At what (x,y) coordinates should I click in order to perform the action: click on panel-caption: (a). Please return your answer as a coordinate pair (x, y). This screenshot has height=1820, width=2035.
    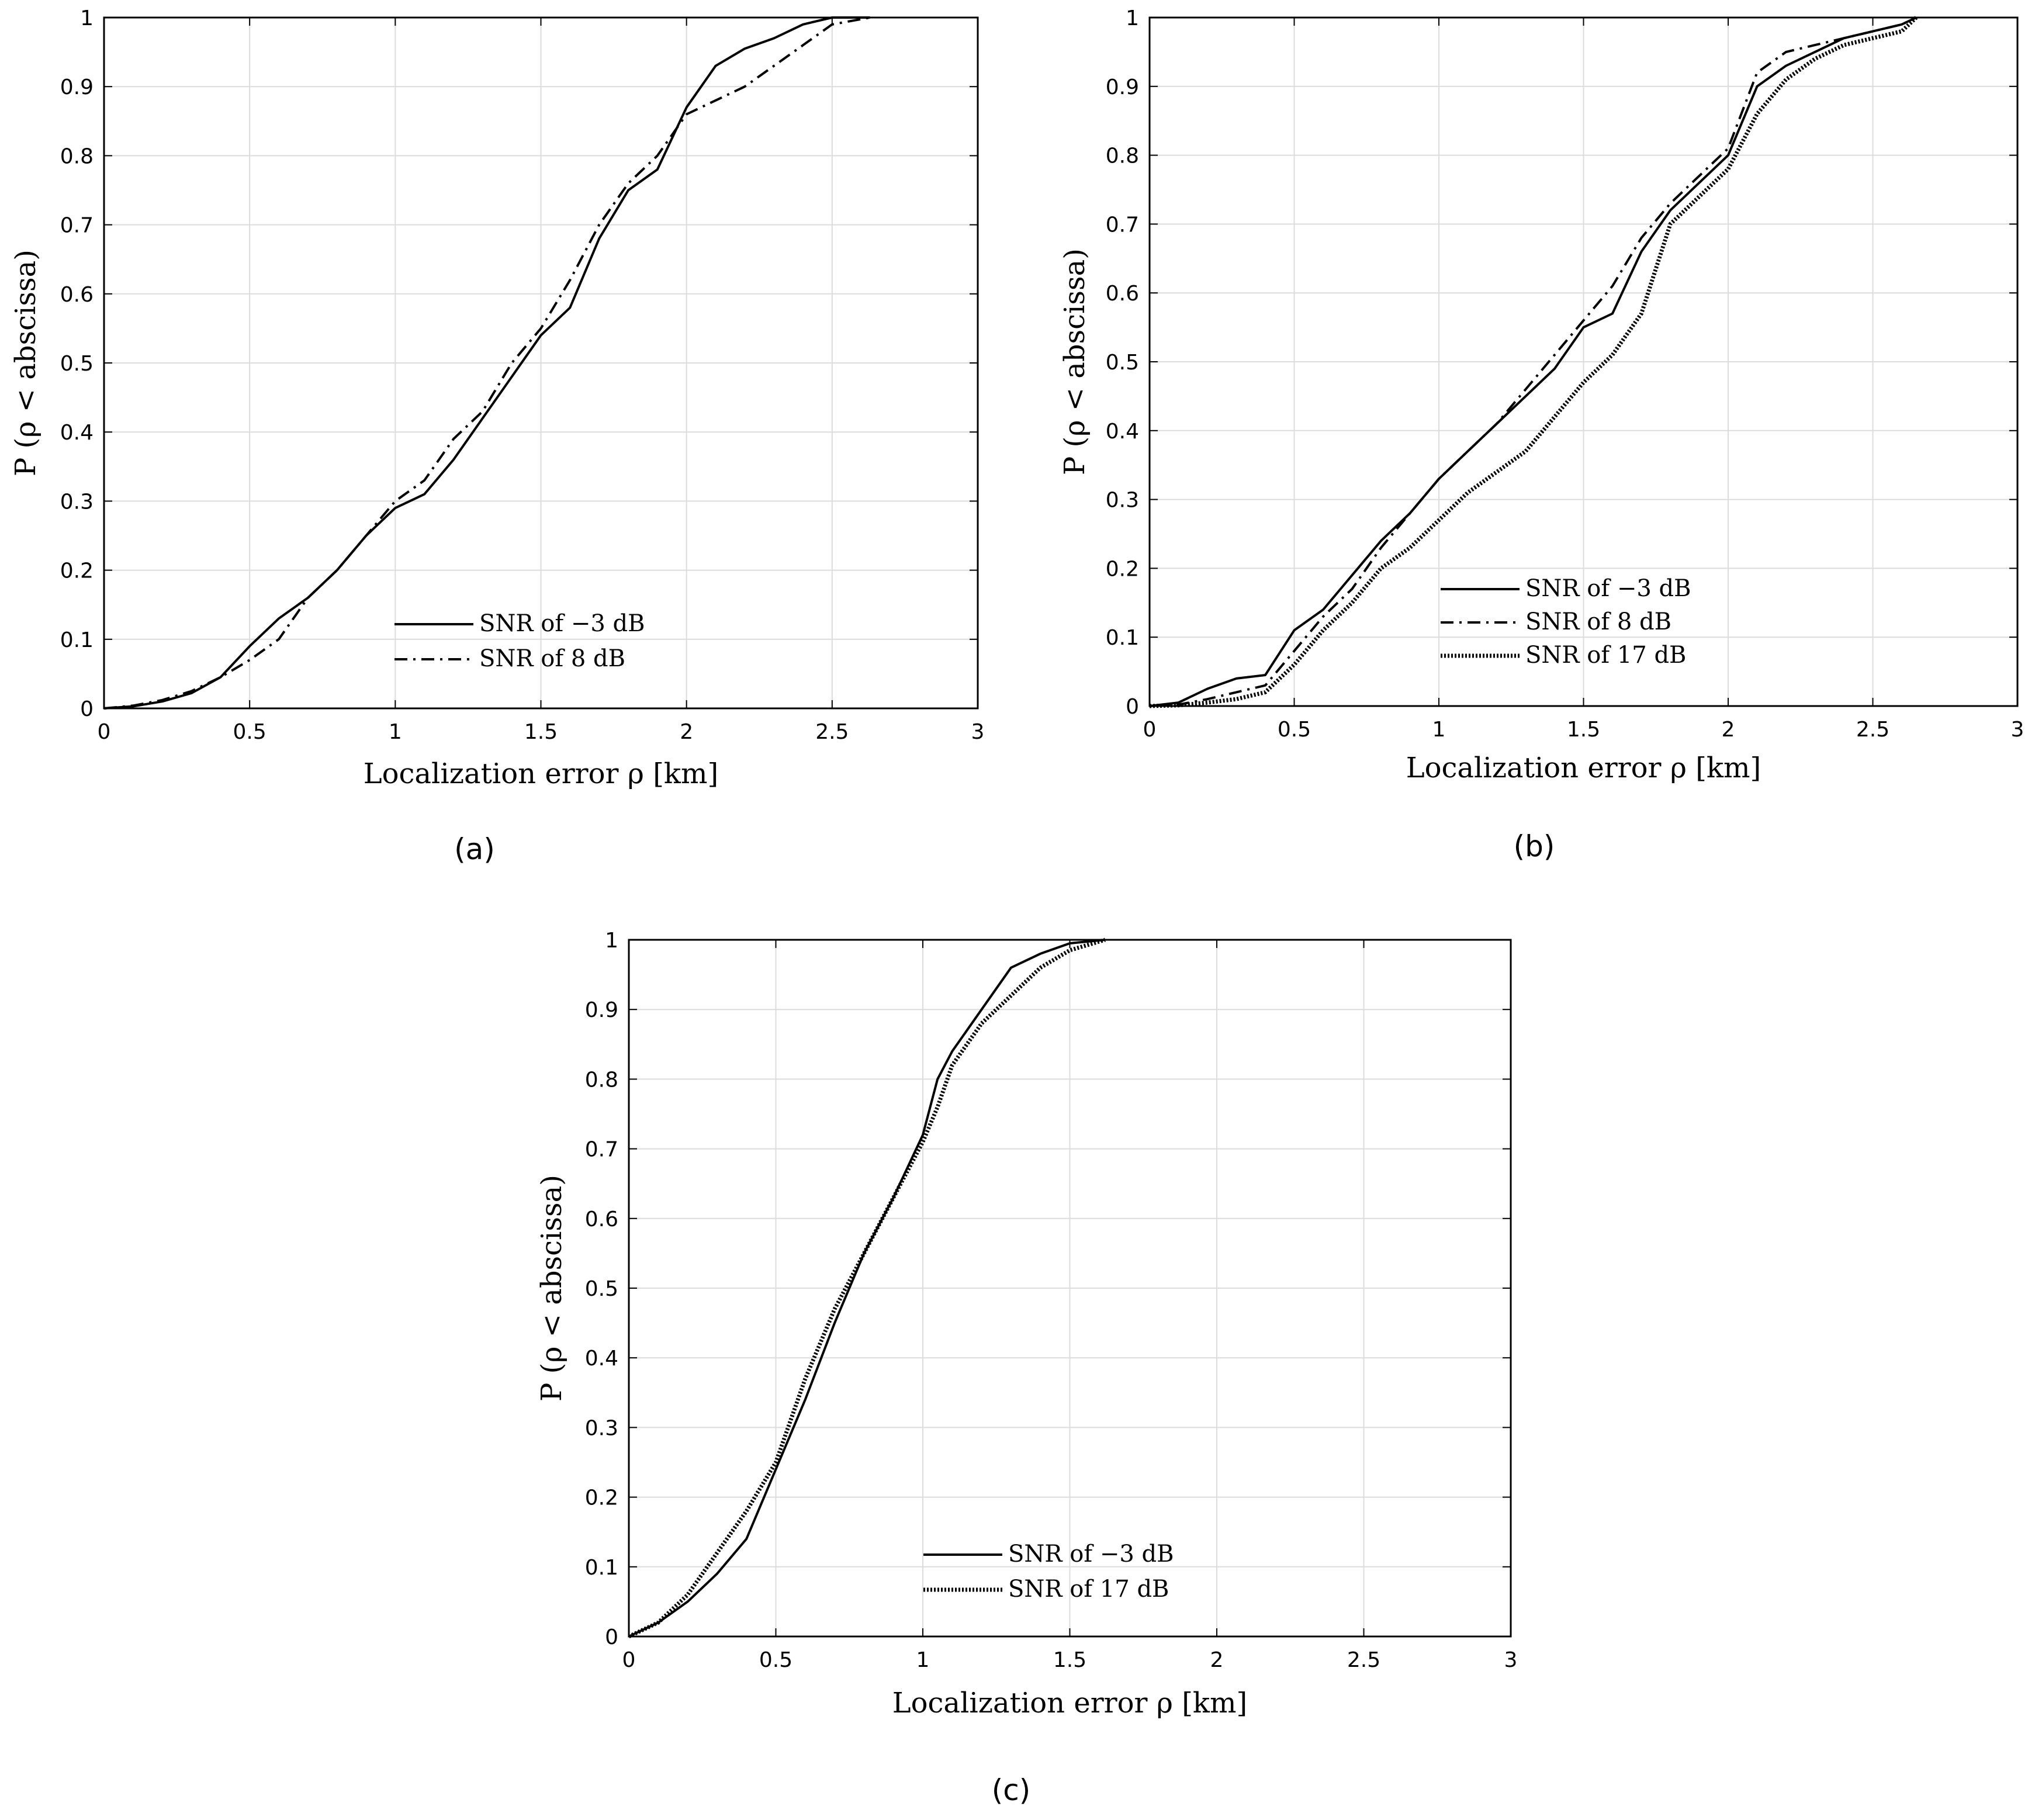
    Looking at the image, I should click on (474, 849).